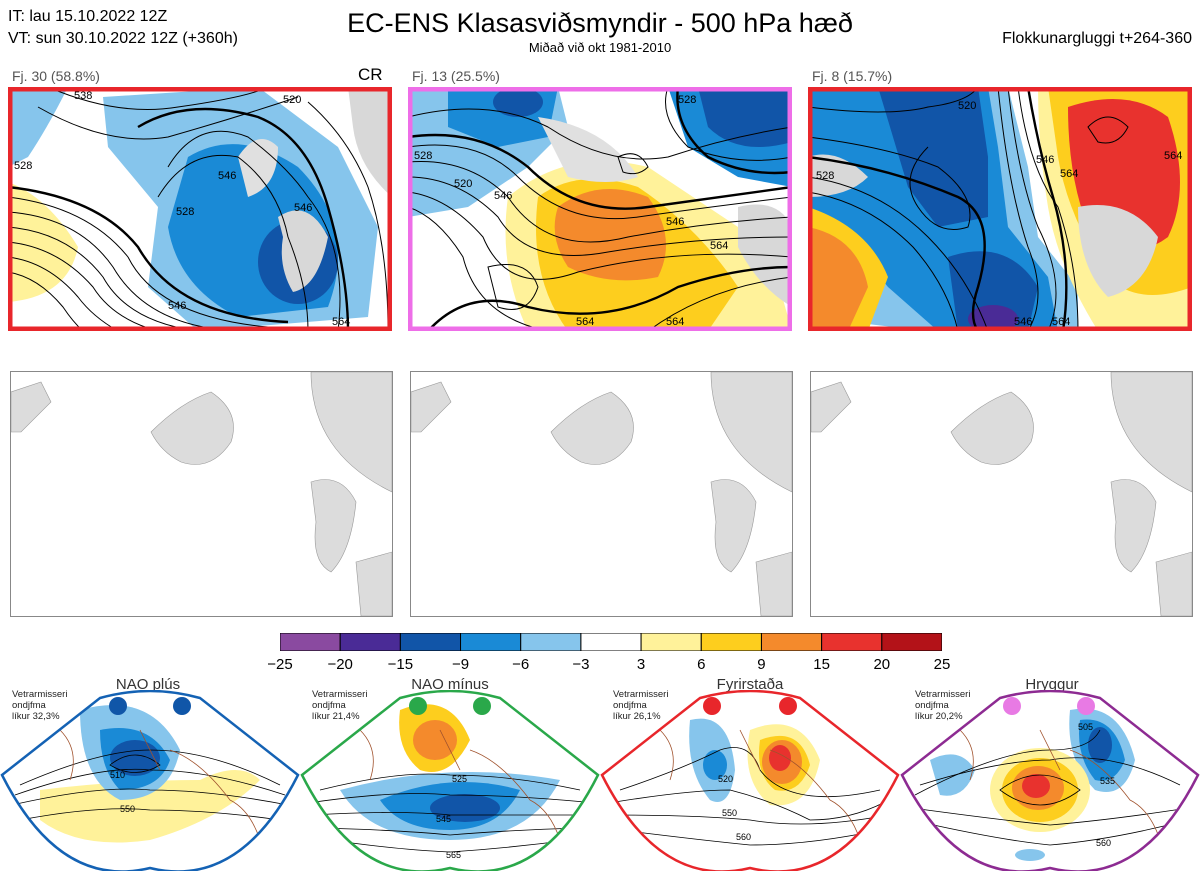  I want to click on colorbar-tick-label: −3, so click(581, 664).